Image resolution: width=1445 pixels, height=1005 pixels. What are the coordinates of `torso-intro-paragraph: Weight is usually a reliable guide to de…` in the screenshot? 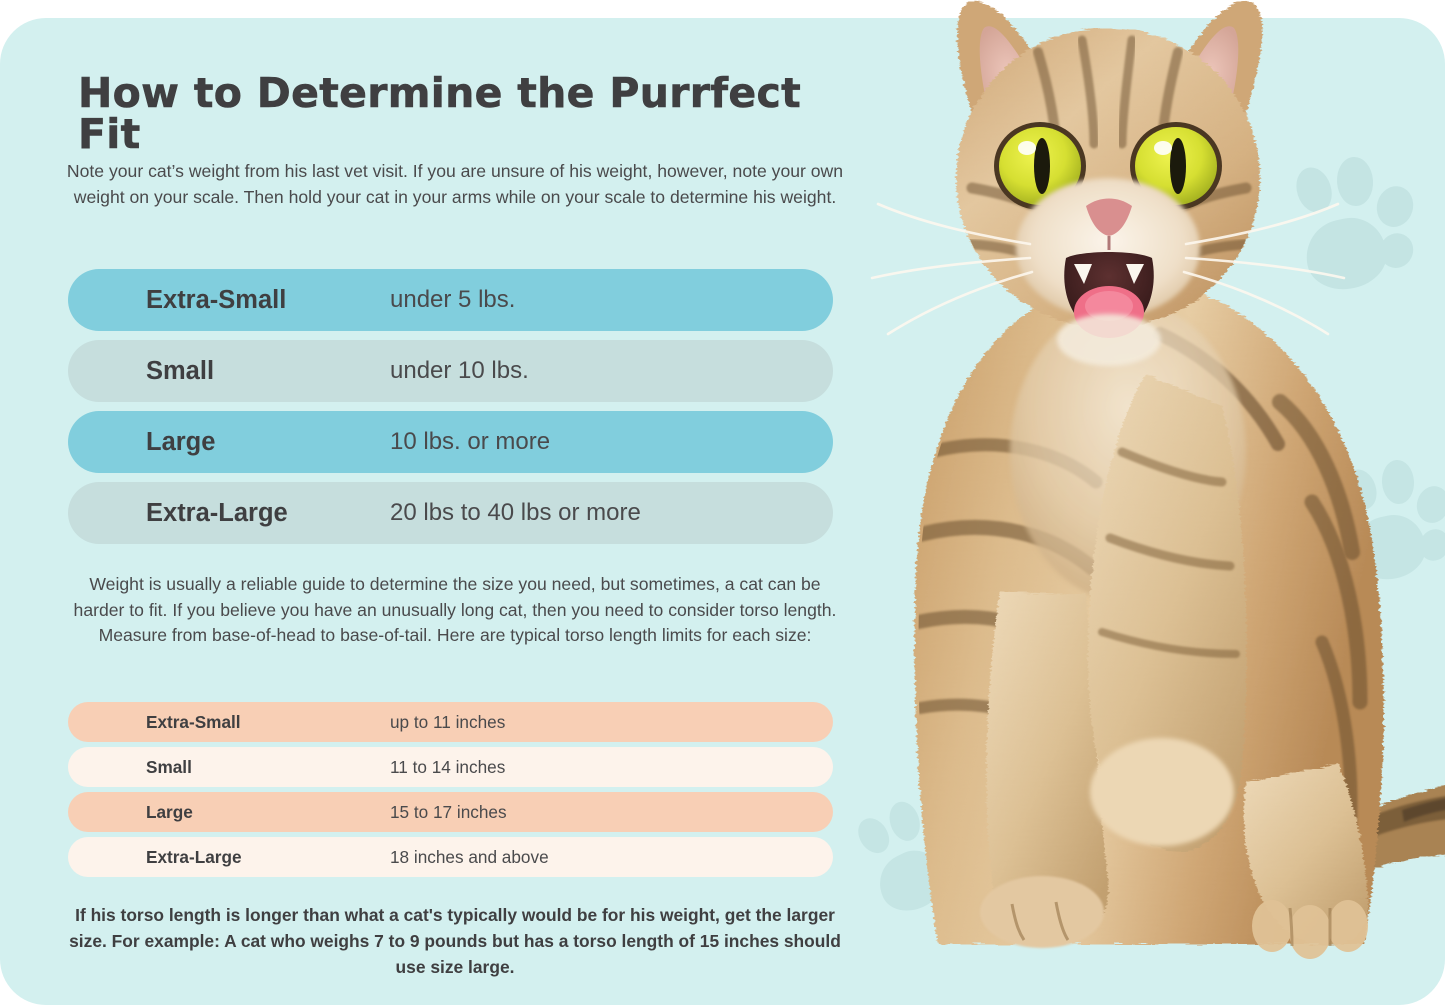 It's located at (455, 609).